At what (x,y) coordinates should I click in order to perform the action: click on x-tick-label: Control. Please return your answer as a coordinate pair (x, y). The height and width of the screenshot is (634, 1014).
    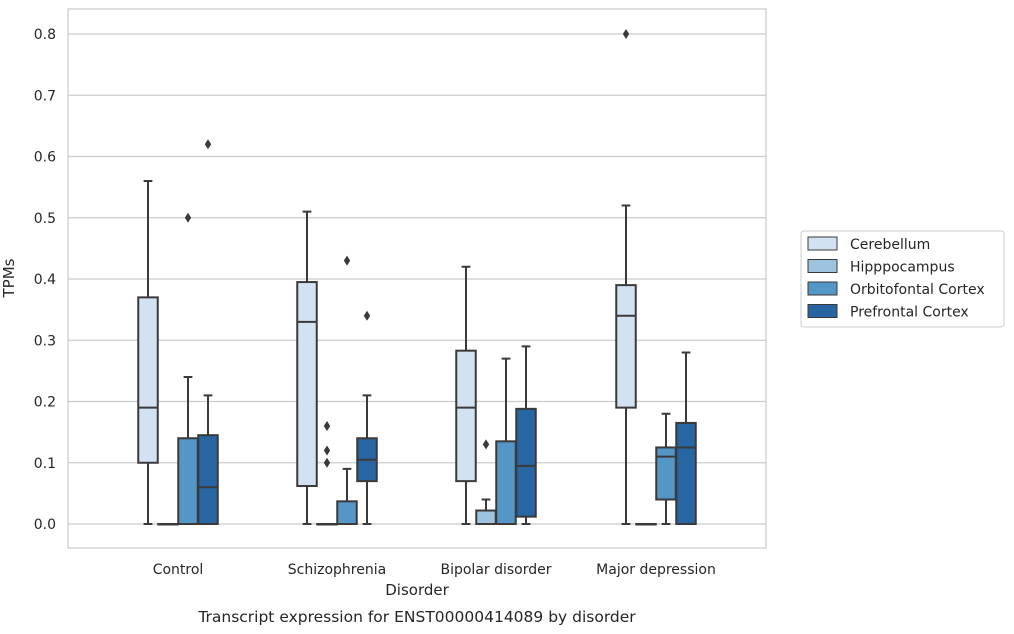
    Looking at the image, I should click on (178, 570).